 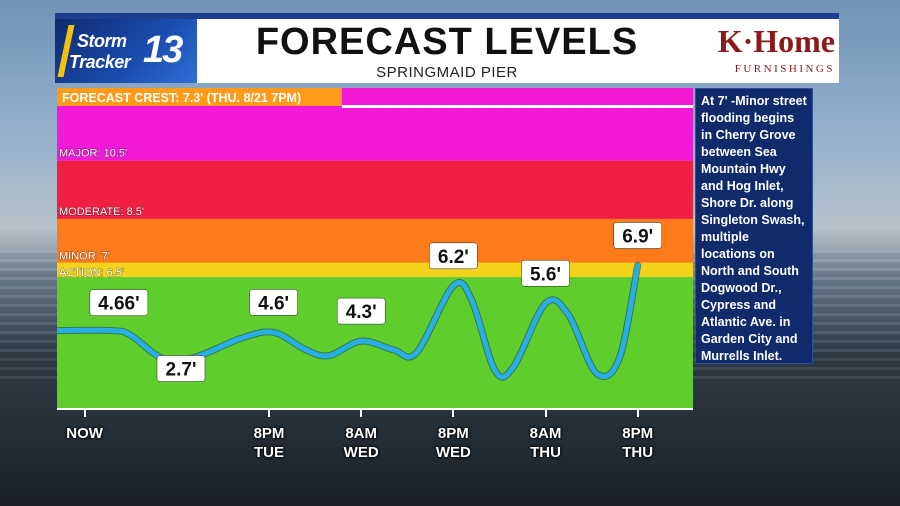 I want to click on x-tick-label: 8PM TUE, so click(x=269, y=443).